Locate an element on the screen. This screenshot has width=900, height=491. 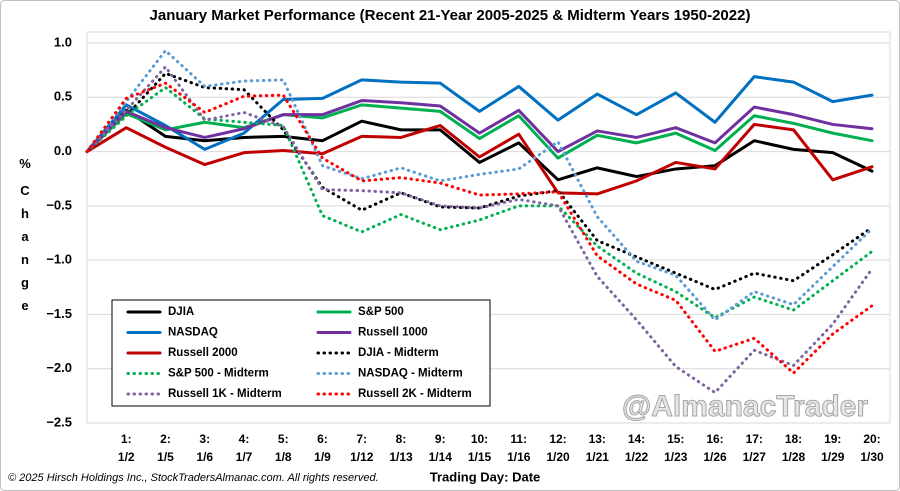
x-tick-label: 16: 1/26 is located at coordinates (715, 448).